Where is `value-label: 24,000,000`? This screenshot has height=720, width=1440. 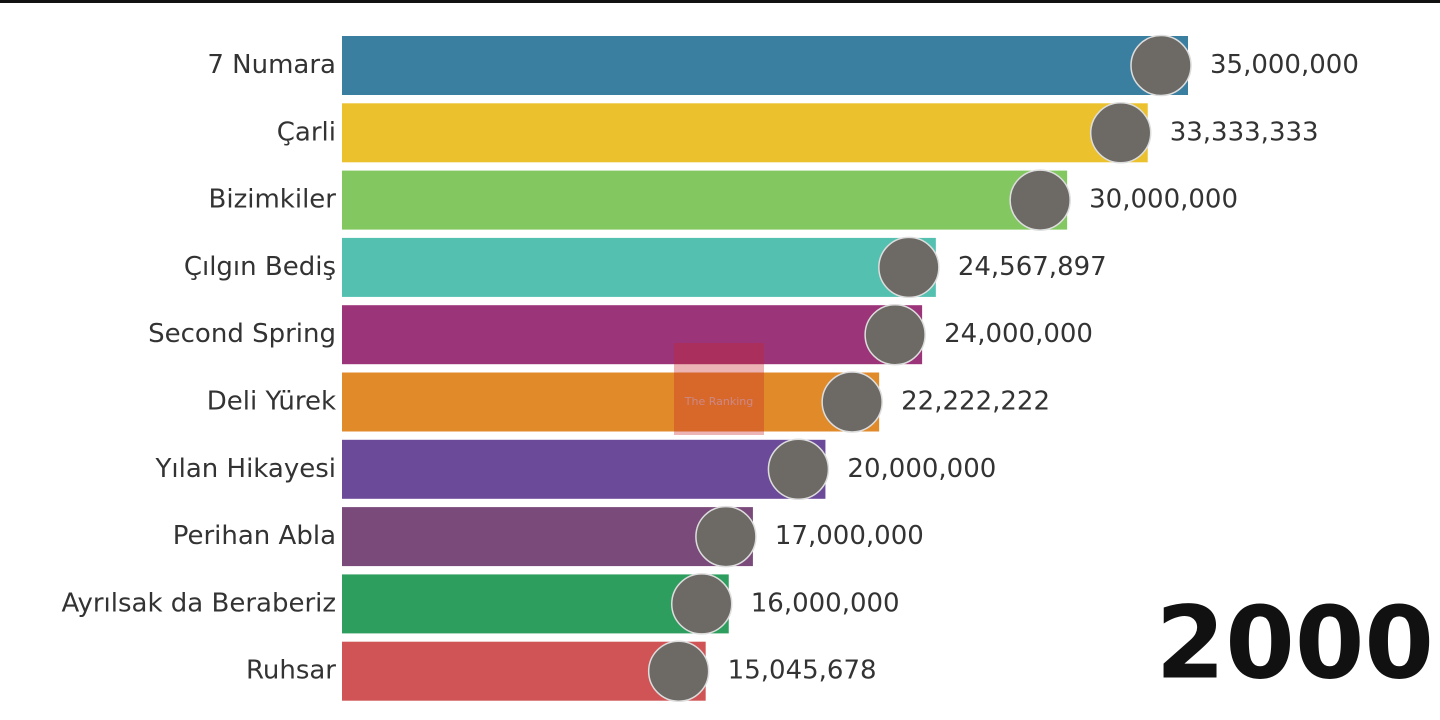 value-label: 24,000,000 is located at coordinates (1018, 334).